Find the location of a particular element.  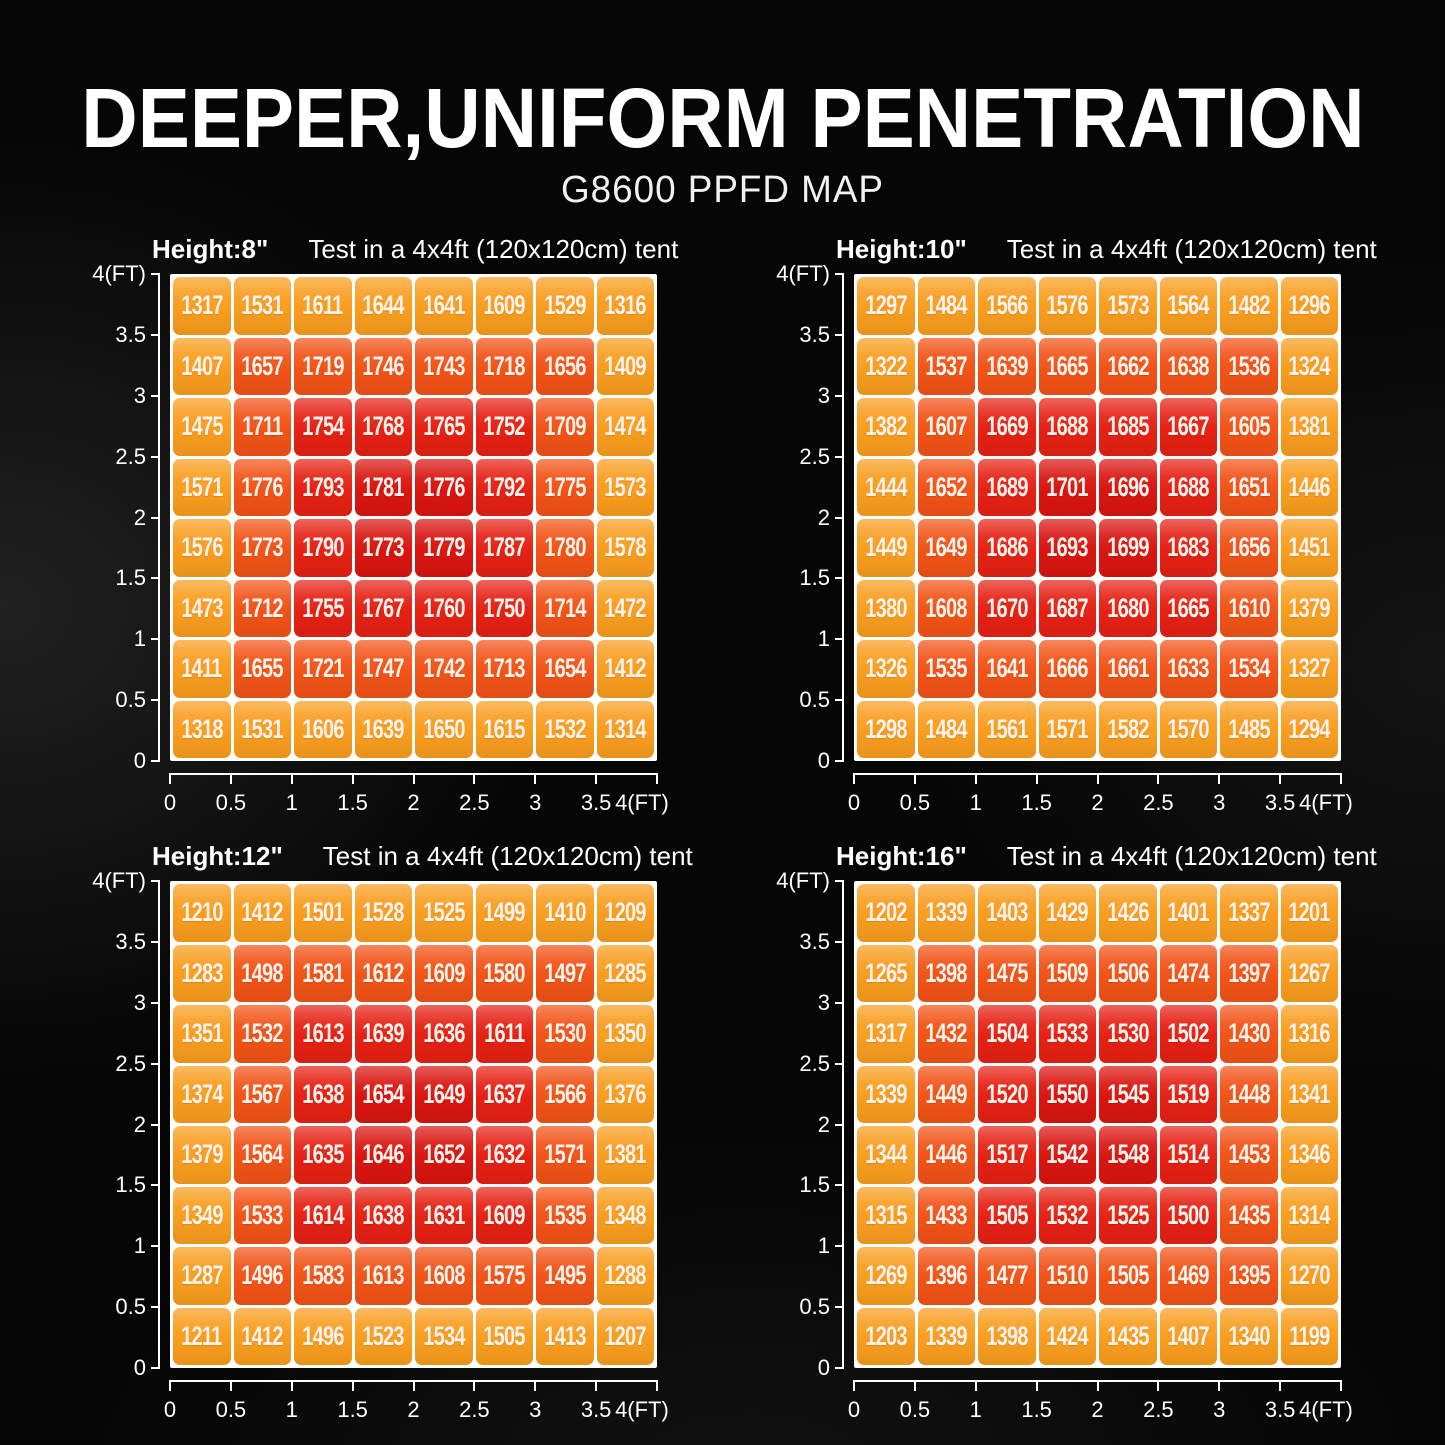

ppfd-cell: 1350 is located at coordinates (625, 1034).